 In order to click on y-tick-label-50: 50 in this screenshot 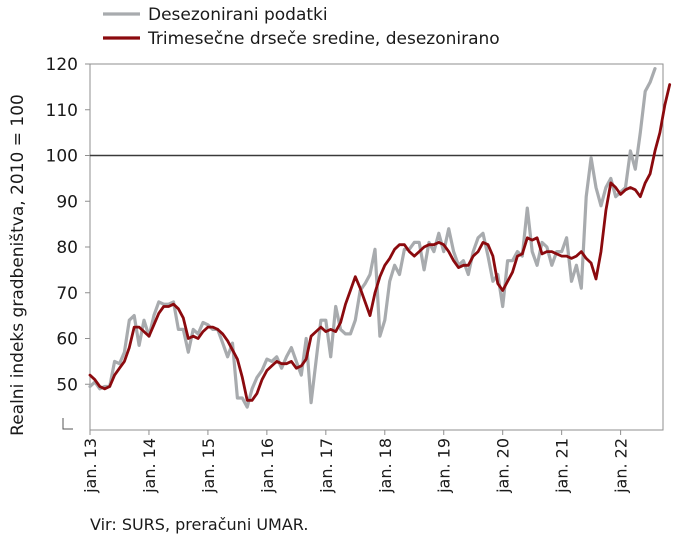, I will do `click(67, 385)`.